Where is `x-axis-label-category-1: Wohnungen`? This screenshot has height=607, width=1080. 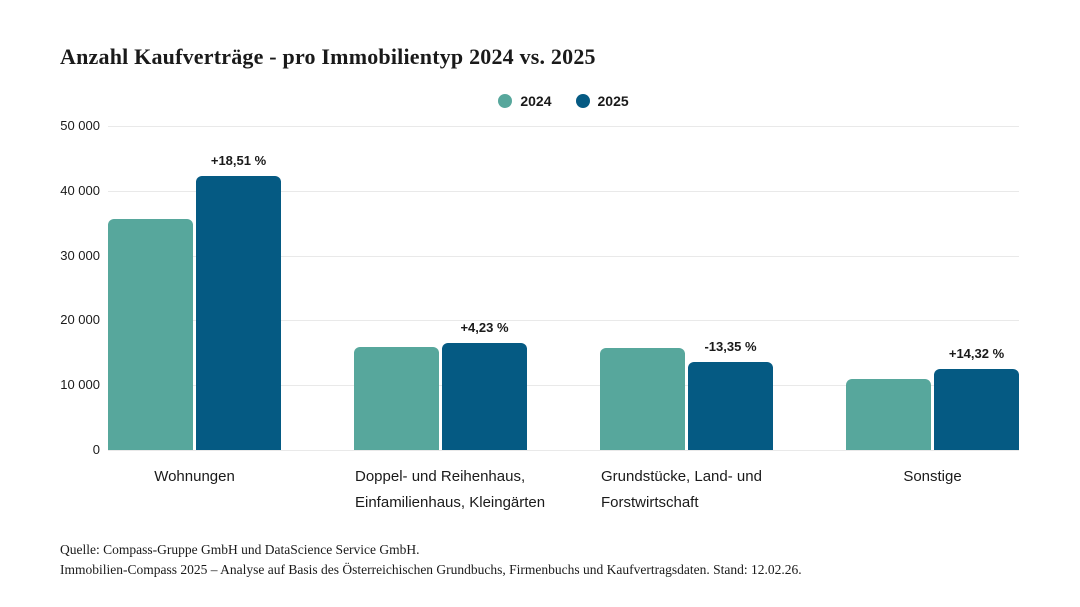 x-axis-label-category-1: Wohnungen is located at coordinates (194, 477).